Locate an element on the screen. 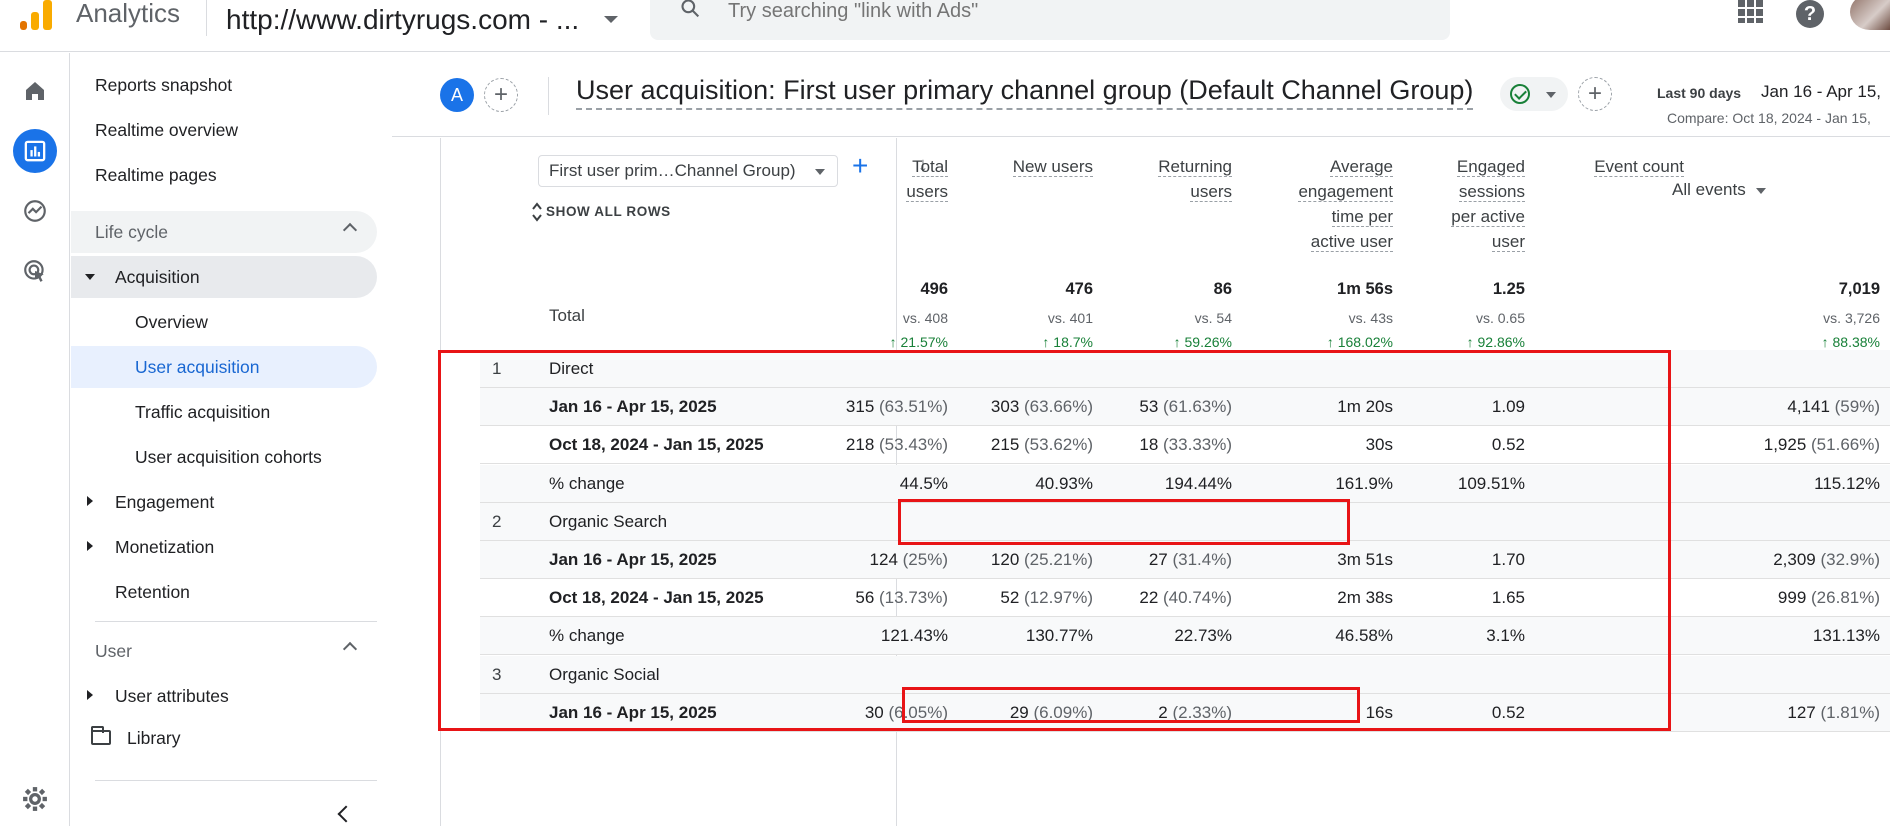 The width and height of the screenshot is (1890, 826). date-preset-label: Last 90 days is located at coordinates (1699, 93).